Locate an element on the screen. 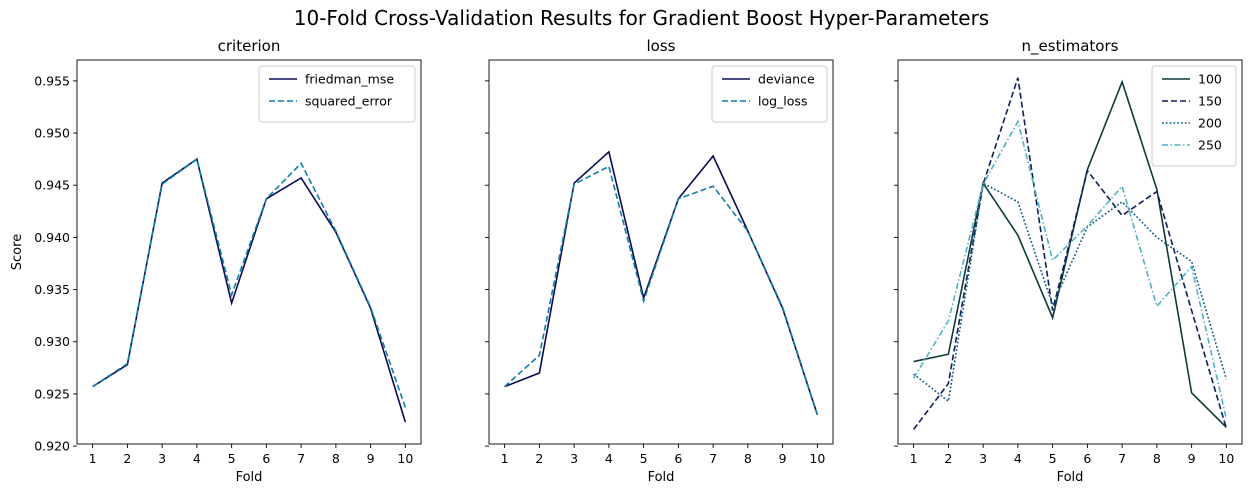  y-tick-label: 0.925 is located at coordinates (52, 393).